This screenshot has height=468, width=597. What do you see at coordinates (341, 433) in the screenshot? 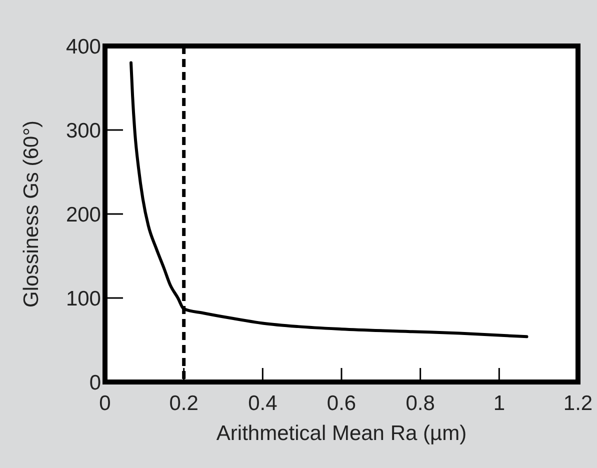
I see `x-axis-title: Arithmetical Mean Ra (µm)` at bounding box center [341, 433].